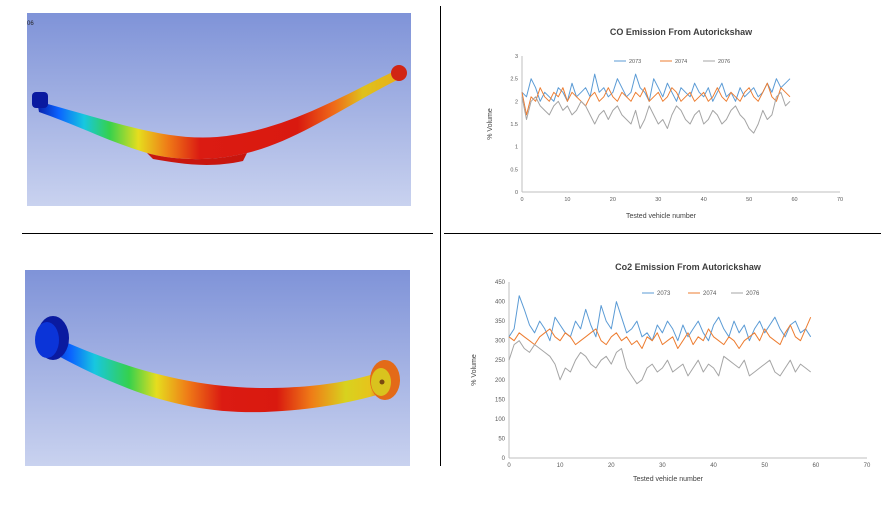  I want to click on co-series-line-2074, so click(656, 99).